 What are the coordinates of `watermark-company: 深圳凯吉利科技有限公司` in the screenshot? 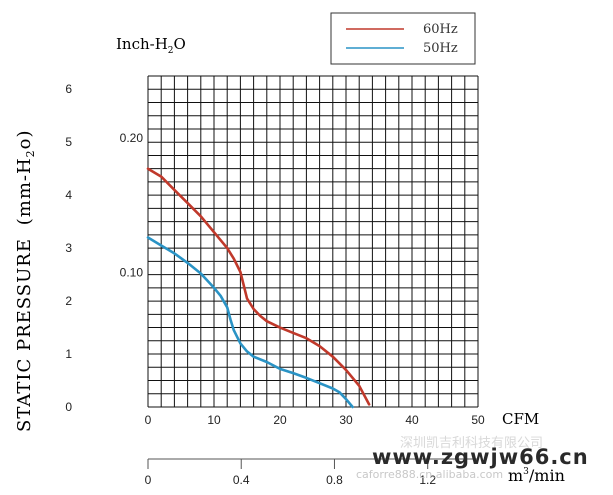 It's located at (471, 443).